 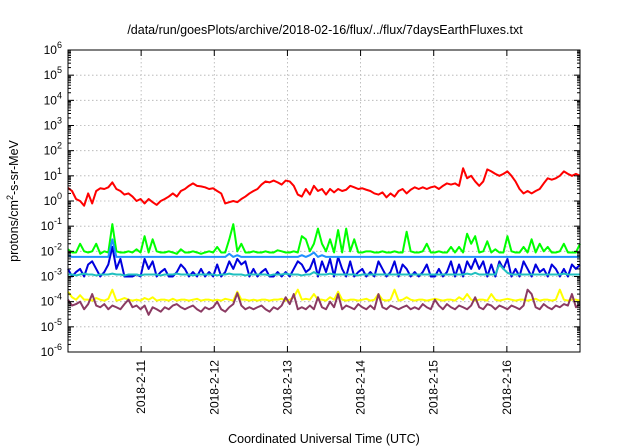 I want to click on y-tick-label: 10⁰, so click(x=53, y=199).